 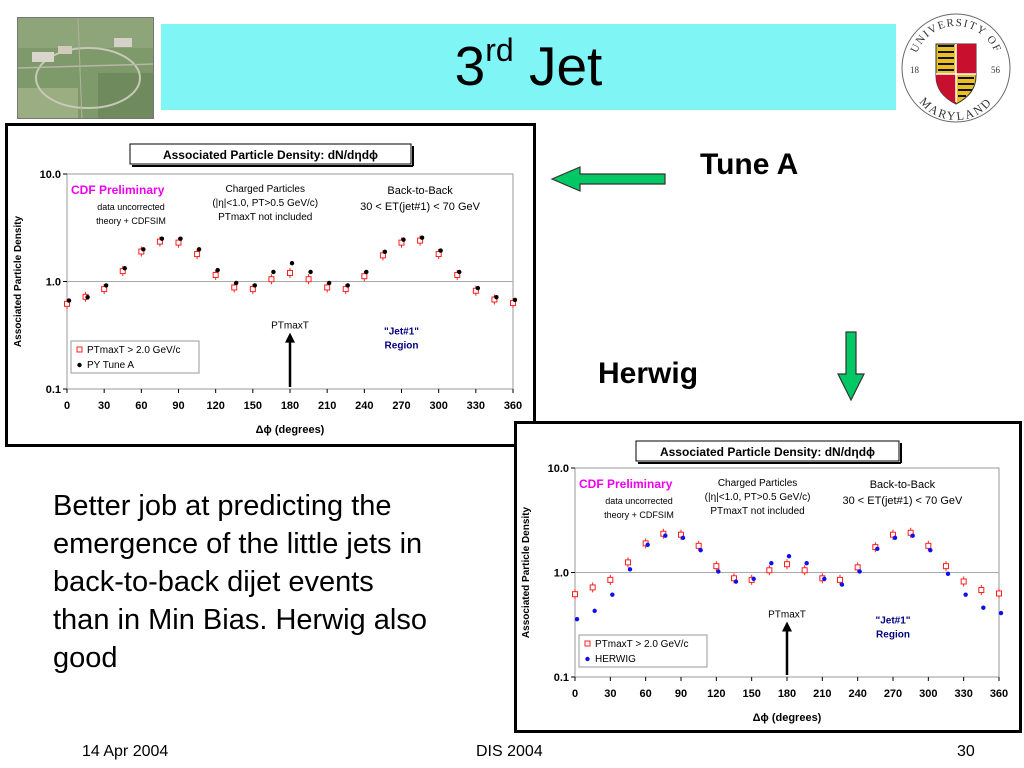 I want to click on legend-label-sim: HERWIG, so click(x=615, y=659).